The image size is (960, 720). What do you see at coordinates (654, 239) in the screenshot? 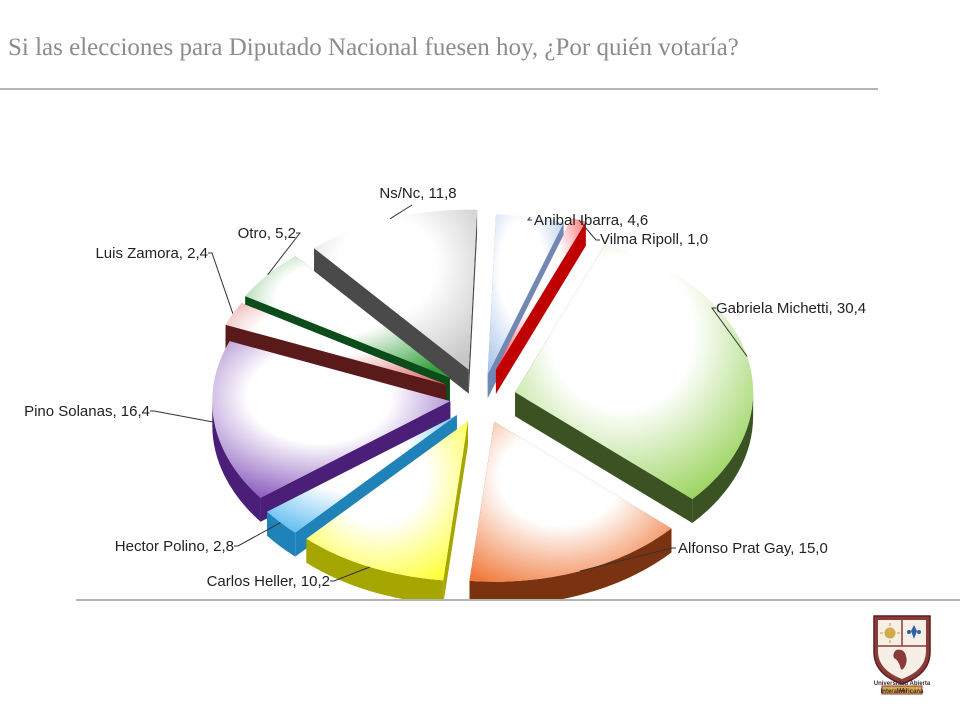
I see `data-label-vilma-ripoll: Vilma Ripoll, 1,0` at bounding box center [654, 239].